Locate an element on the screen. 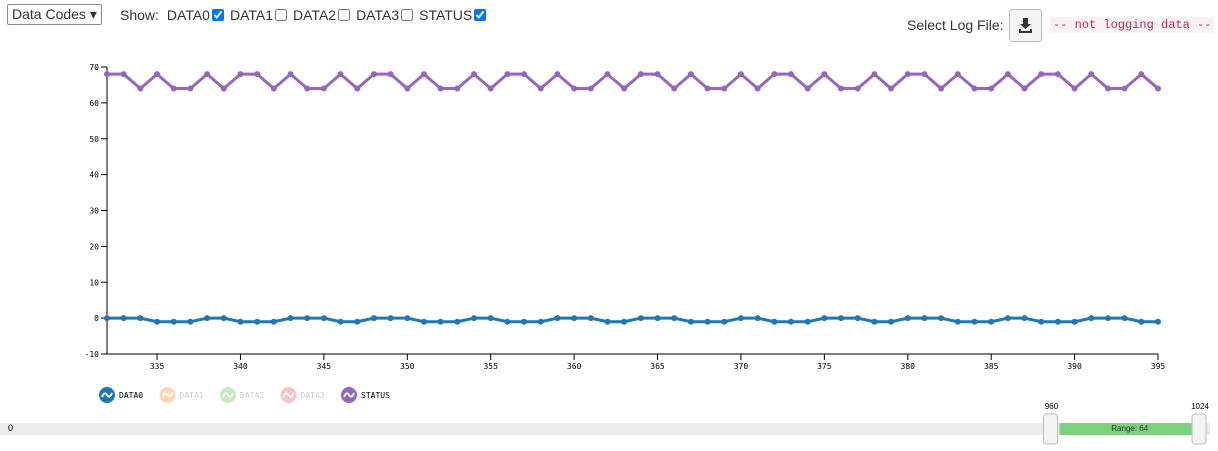 The height and width of the screenshot is (451, 1218). legend-label: STATUS is located at coordinates (375, 395).